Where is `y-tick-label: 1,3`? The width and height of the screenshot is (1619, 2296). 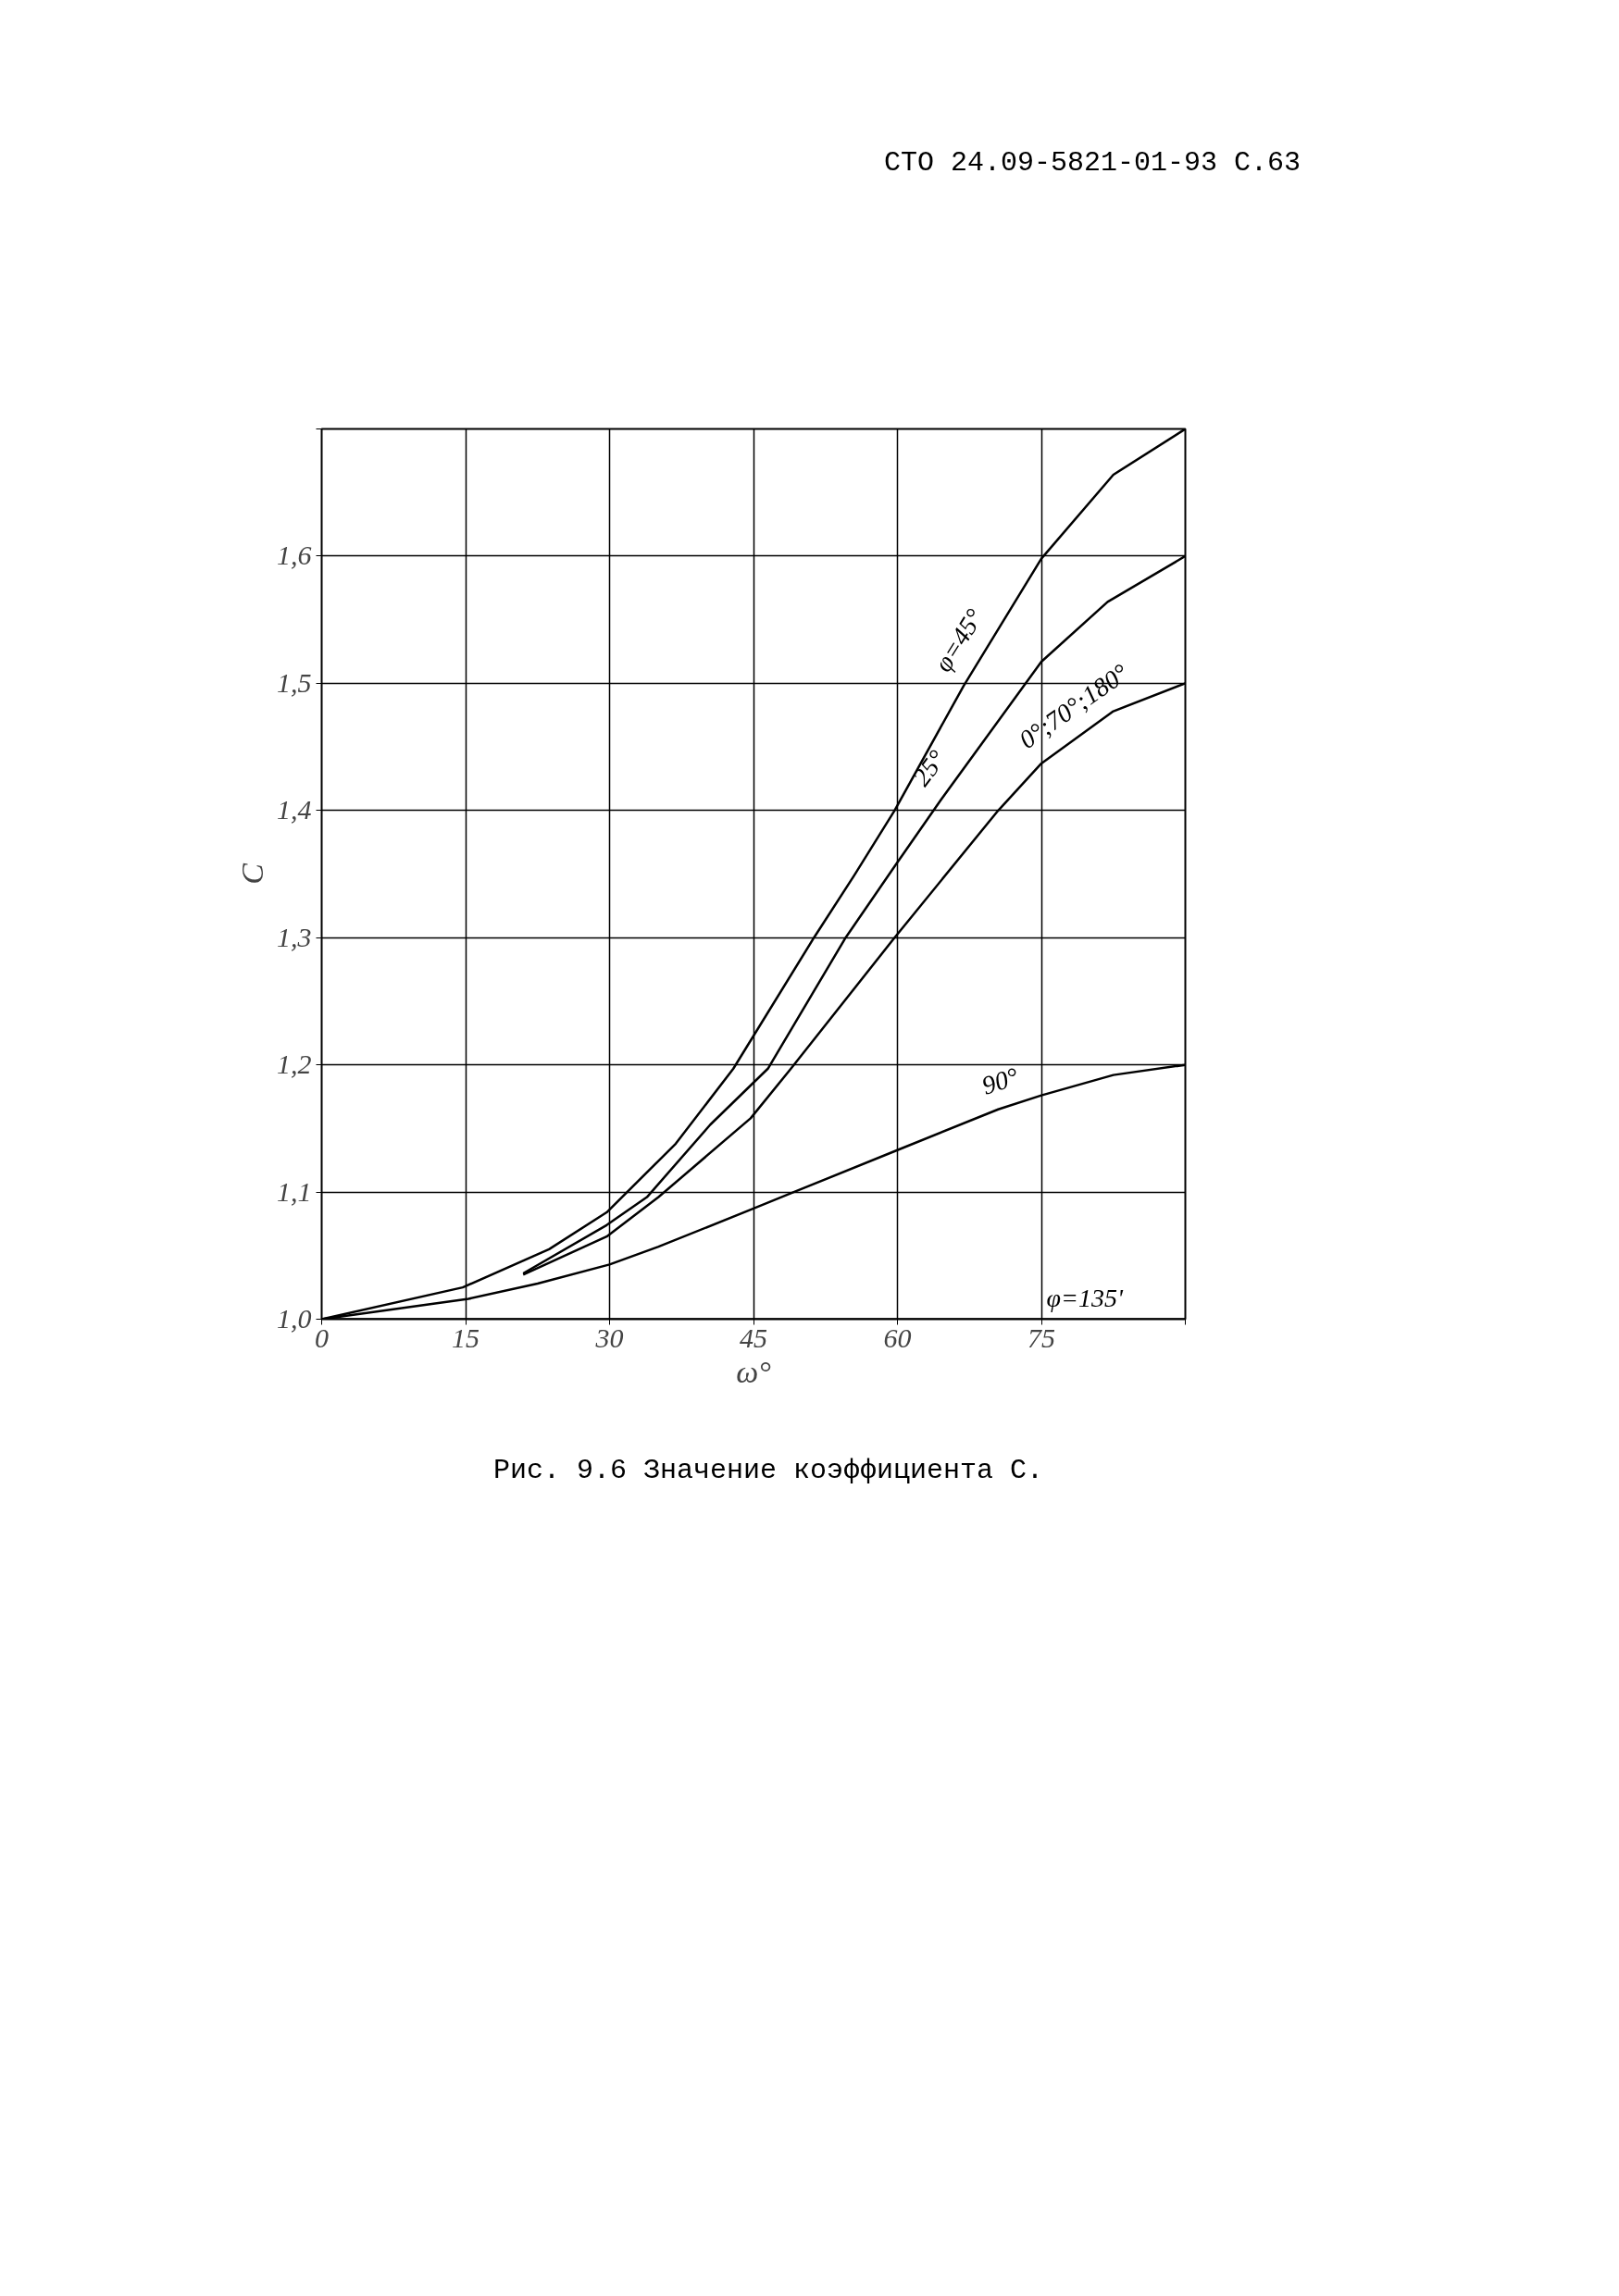
y-tick-label: 1,3 is located at coordinates (294, 937).